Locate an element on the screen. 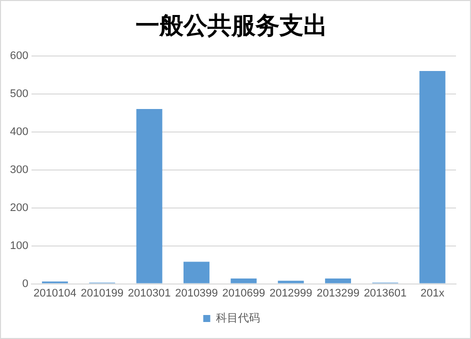 This screenshot has height=339, width=471. x-tick-label: 2013601 is located at coordinates (385, 293).